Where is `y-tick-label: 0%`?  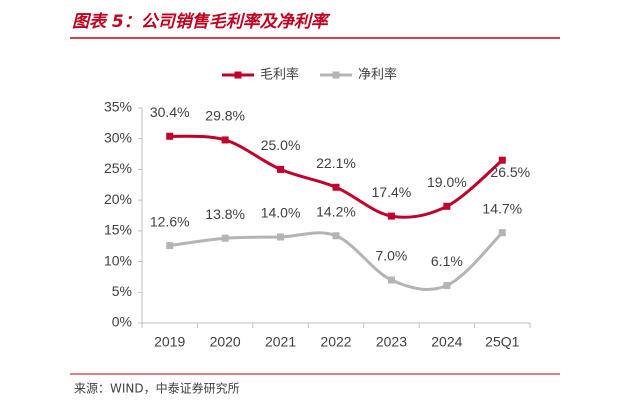
y-tick-label: 0% is located at coordinates (122, 322).